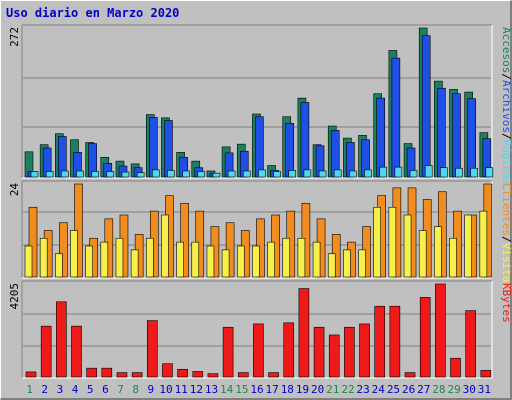 The image size is (512, 400). What do you see at coordinates (196, 389) in the screenshot?
I see `x-tick-label-12: 12` at bounding box center [196, 389].